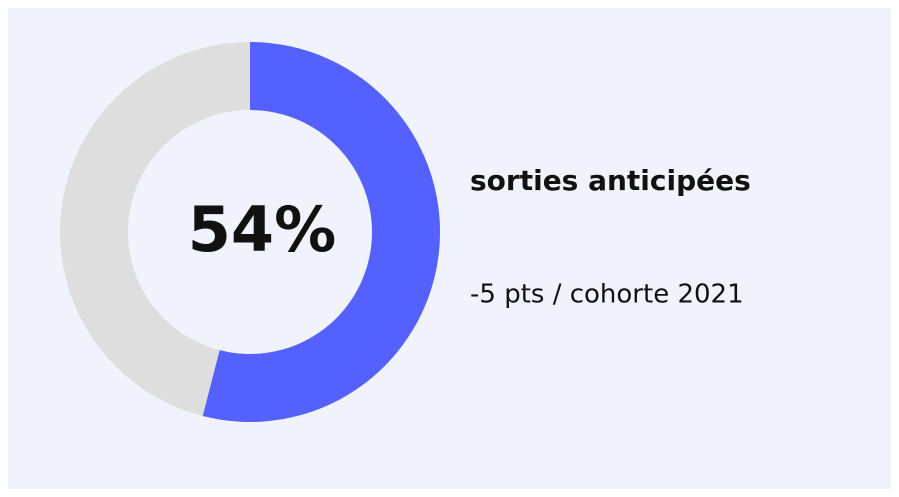 Image resolution: width=899 pixels, height=497 pixels. I want to click on center-value: 54%, so click(262, 229).